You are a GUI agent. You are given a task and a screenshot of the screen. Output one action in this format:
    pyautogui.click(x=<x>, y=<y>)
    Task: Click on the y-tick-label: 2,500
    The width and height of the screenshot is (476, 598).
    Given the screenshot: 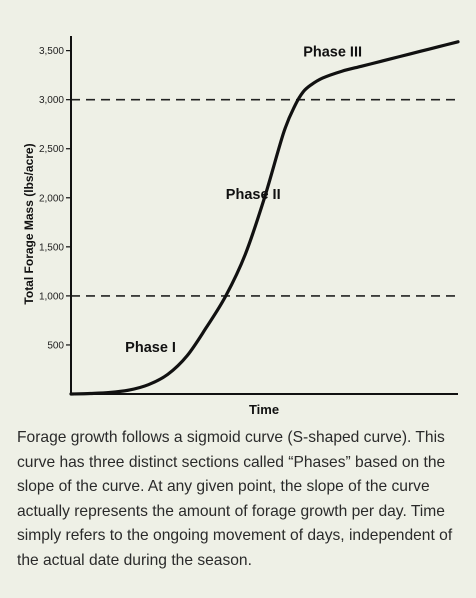 What is the action you would take?
    pyautogui.click(x=51, y=149)
    